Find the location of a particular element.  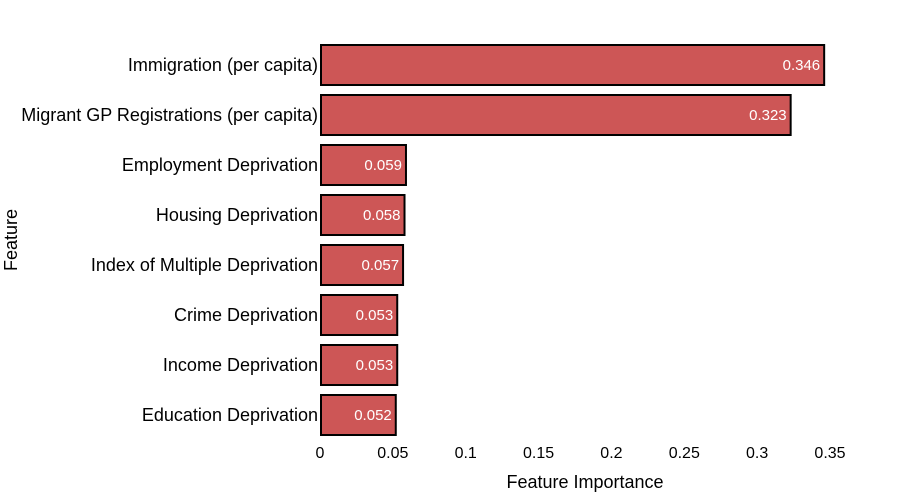

category-label: Crime Deprivation is located at coordinates (246, 315).